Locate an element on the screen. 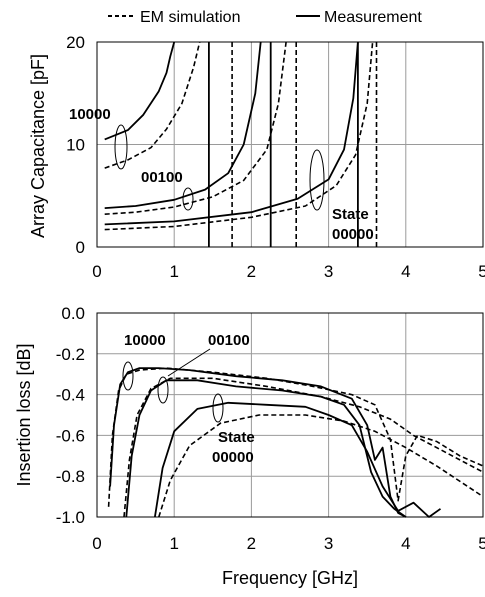  capacitance-x-tick-label: 0 is located at coordinates (96, 271).